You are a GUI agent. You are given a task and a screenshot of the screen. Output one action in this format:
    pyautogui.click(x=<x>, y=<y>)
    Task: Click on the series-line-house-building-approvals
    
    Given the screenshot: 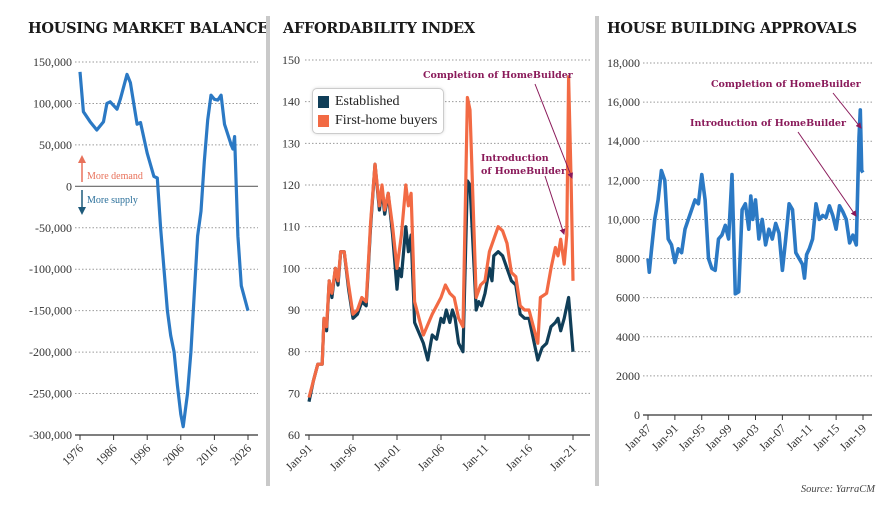 What is the action you would take?
    pyautogui.click(x=755, y=202)
    